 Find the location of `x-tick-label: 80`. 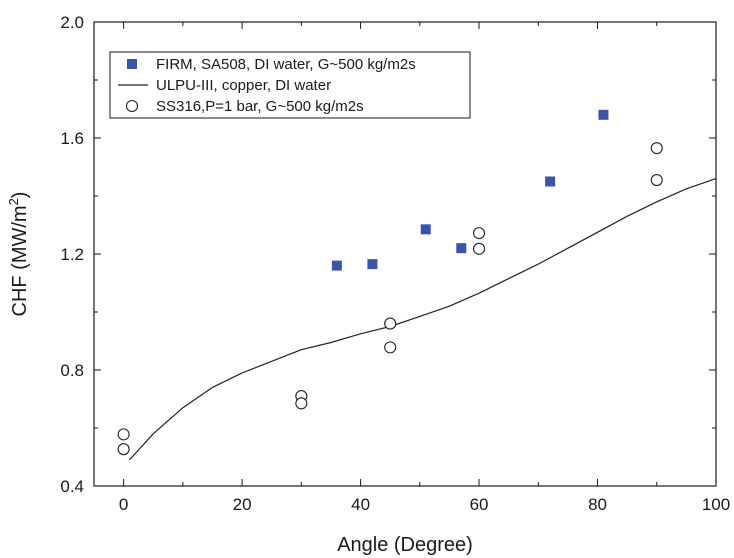

x-tick-label: 80 is located at coordinates (597, 504).